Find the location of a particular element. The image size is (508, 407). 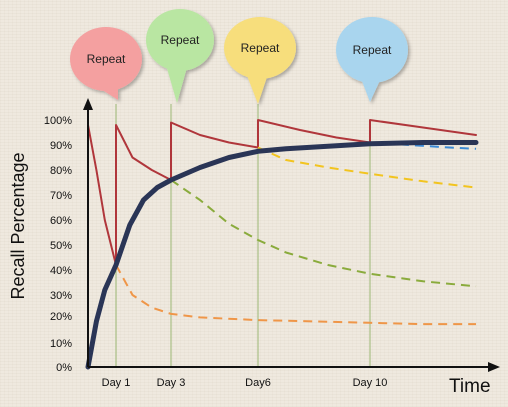

y-tick-label: 30% is located at coordinates (61, 296).